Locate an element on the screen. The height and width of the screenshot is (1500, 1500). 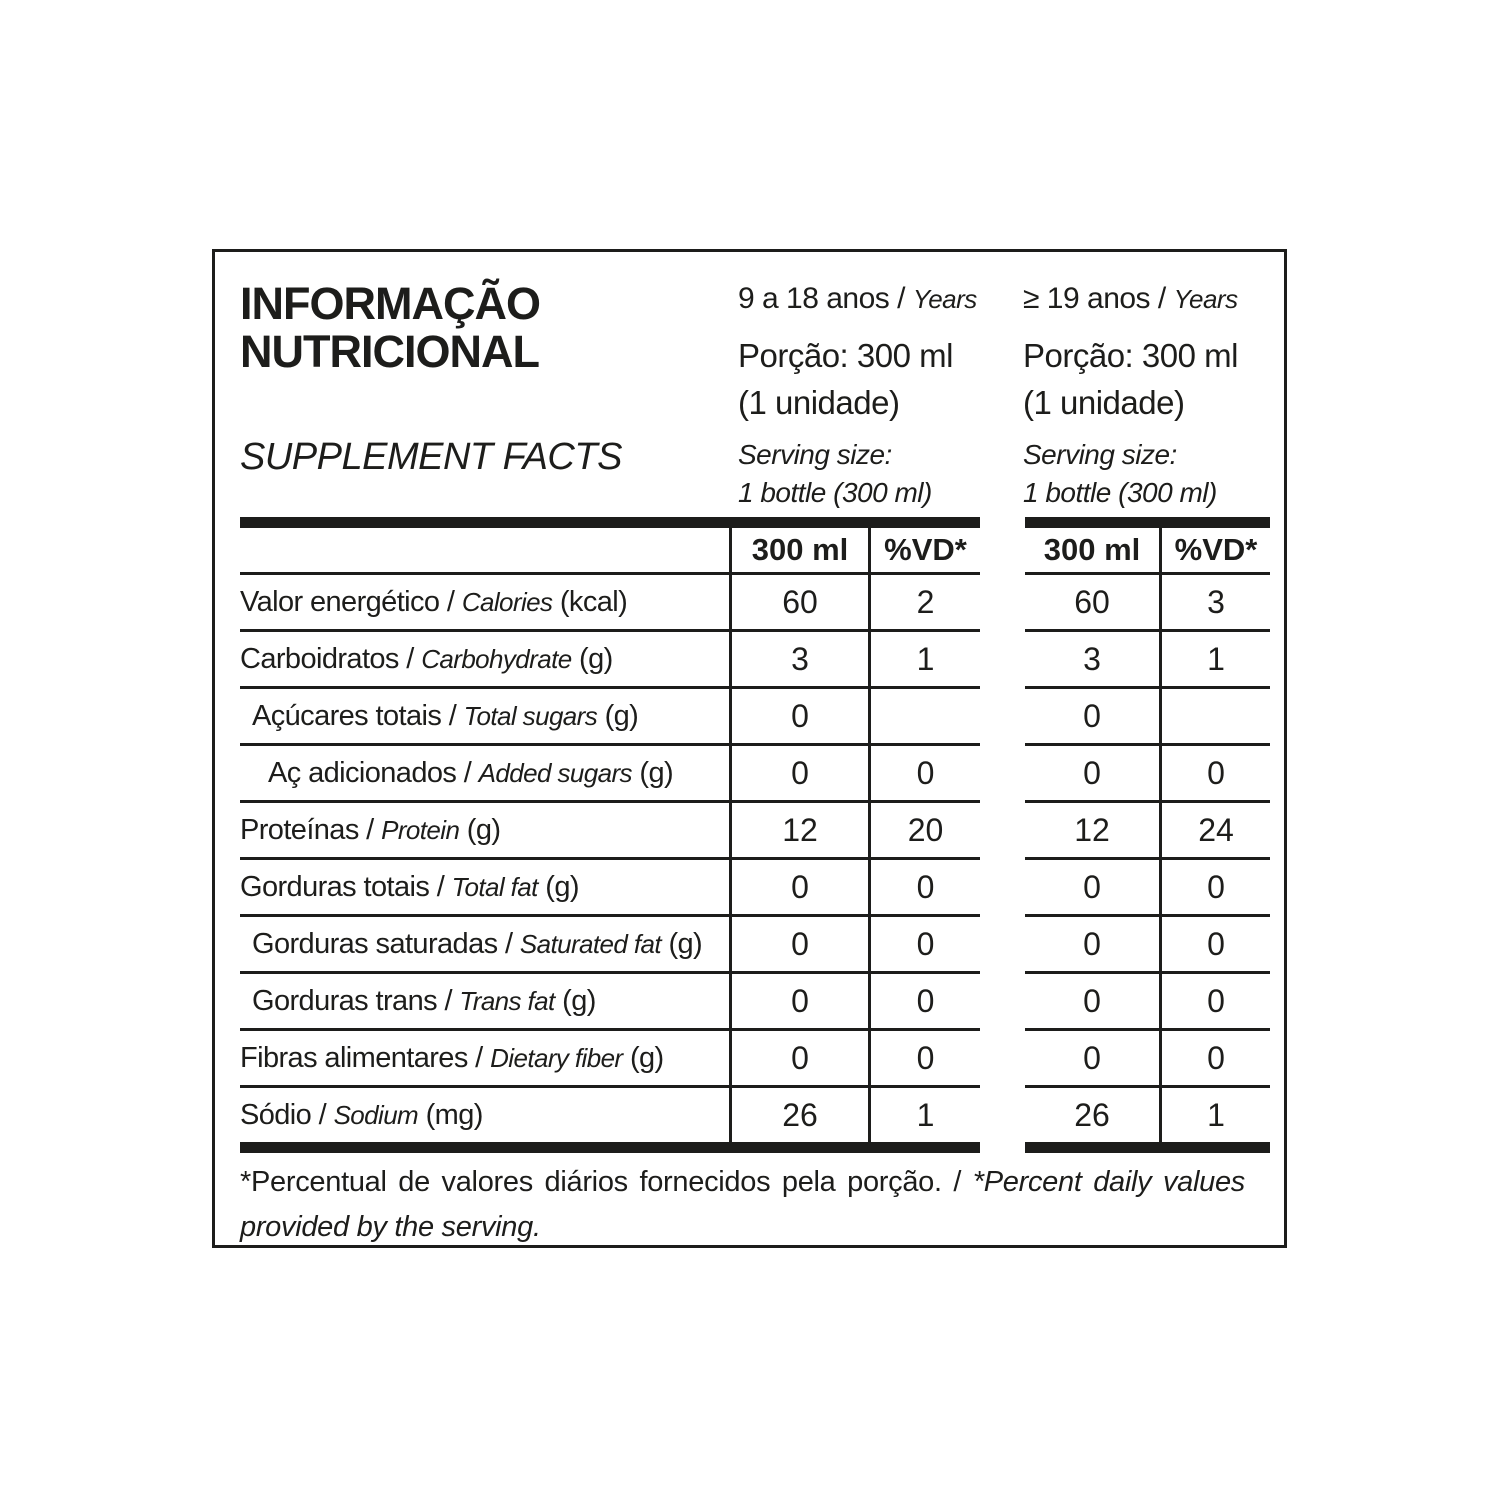
age-range-1: 9 a 18 anos / Years is located at coordinates (873, 299).